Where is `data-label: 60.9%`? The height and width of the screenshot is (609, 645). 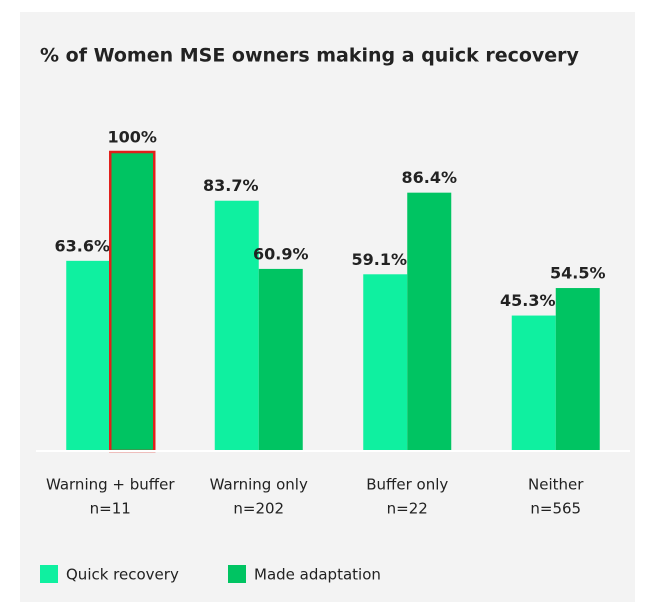
data-label: 60.9% is located at coordinates (281, 253).